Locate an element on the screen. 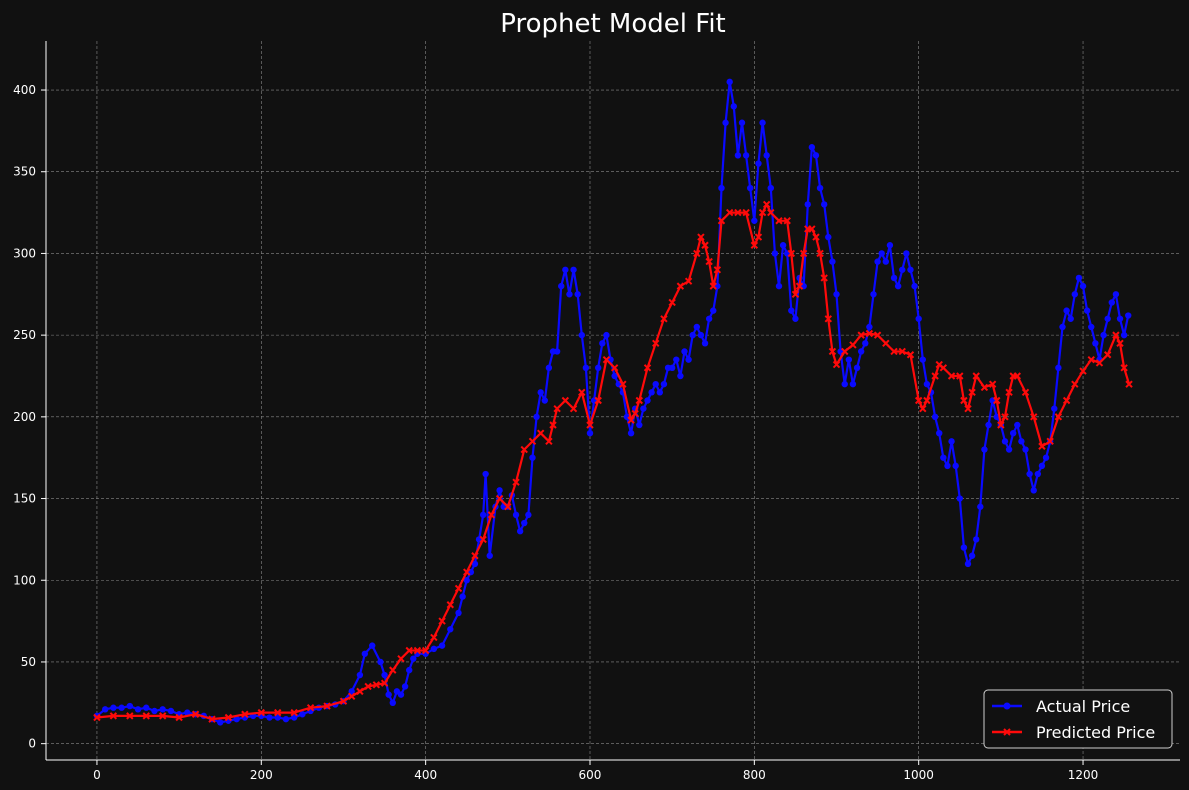  legend-label: Actual Price is located at coordinates (1083, 706).